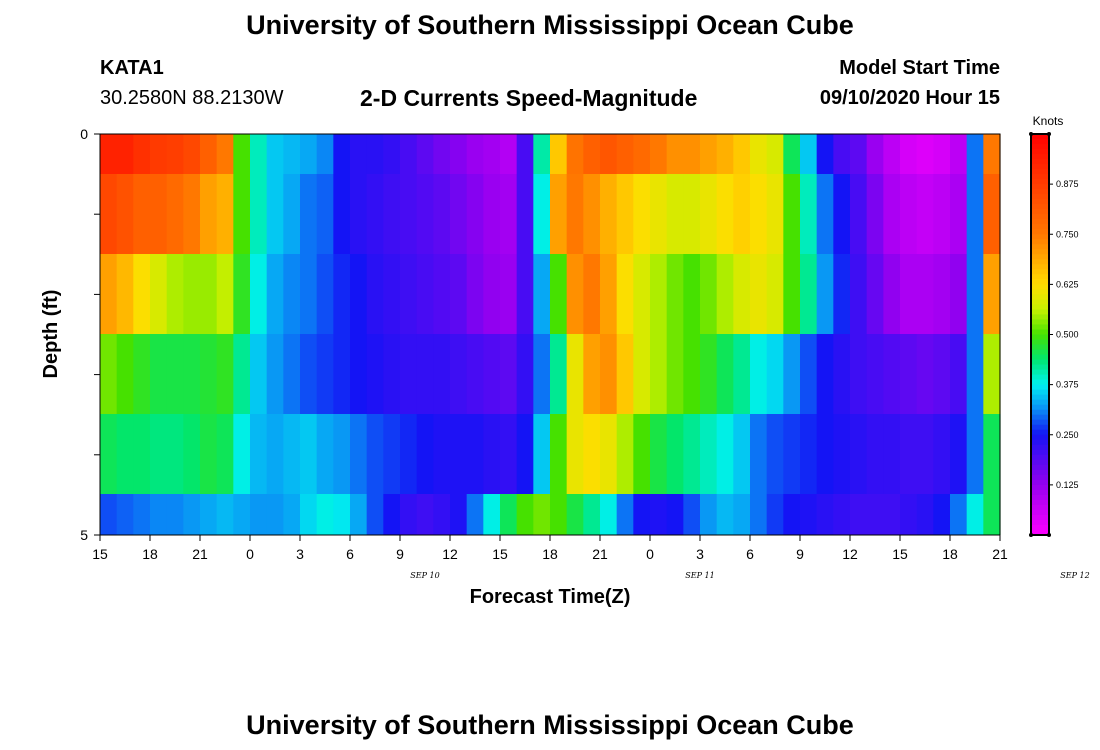 Image resolution: width=1100 pixels, height=750 pixels. I want to click on x-tick-label: 0, so click(650, 554).